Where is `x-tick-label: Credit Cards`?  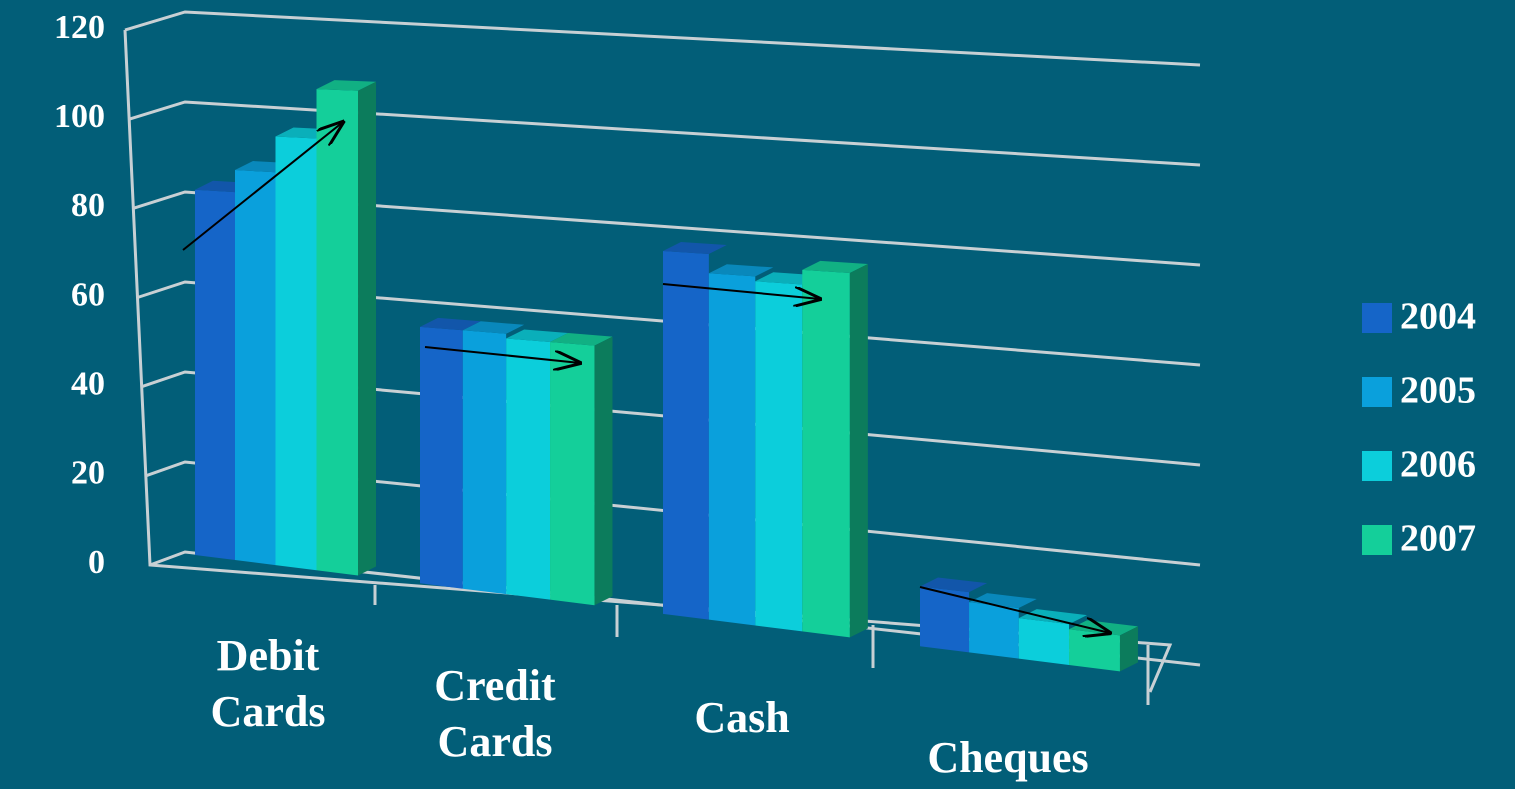
x-tick-label: Credit Cards is located at coordinates (495, 713).